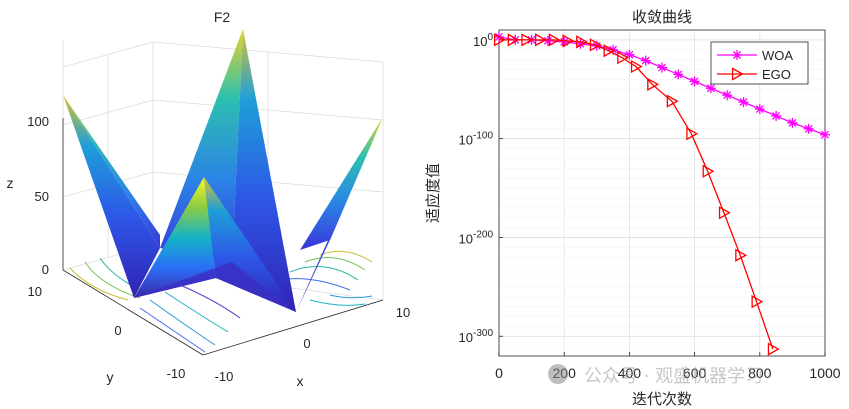 Image resolution: width=849 pixels, height=409 pixels. What do you see at coordinates (630, 373) in the screenshot?
I see `x-tick-label: 400` at bounding box center [630, 373].